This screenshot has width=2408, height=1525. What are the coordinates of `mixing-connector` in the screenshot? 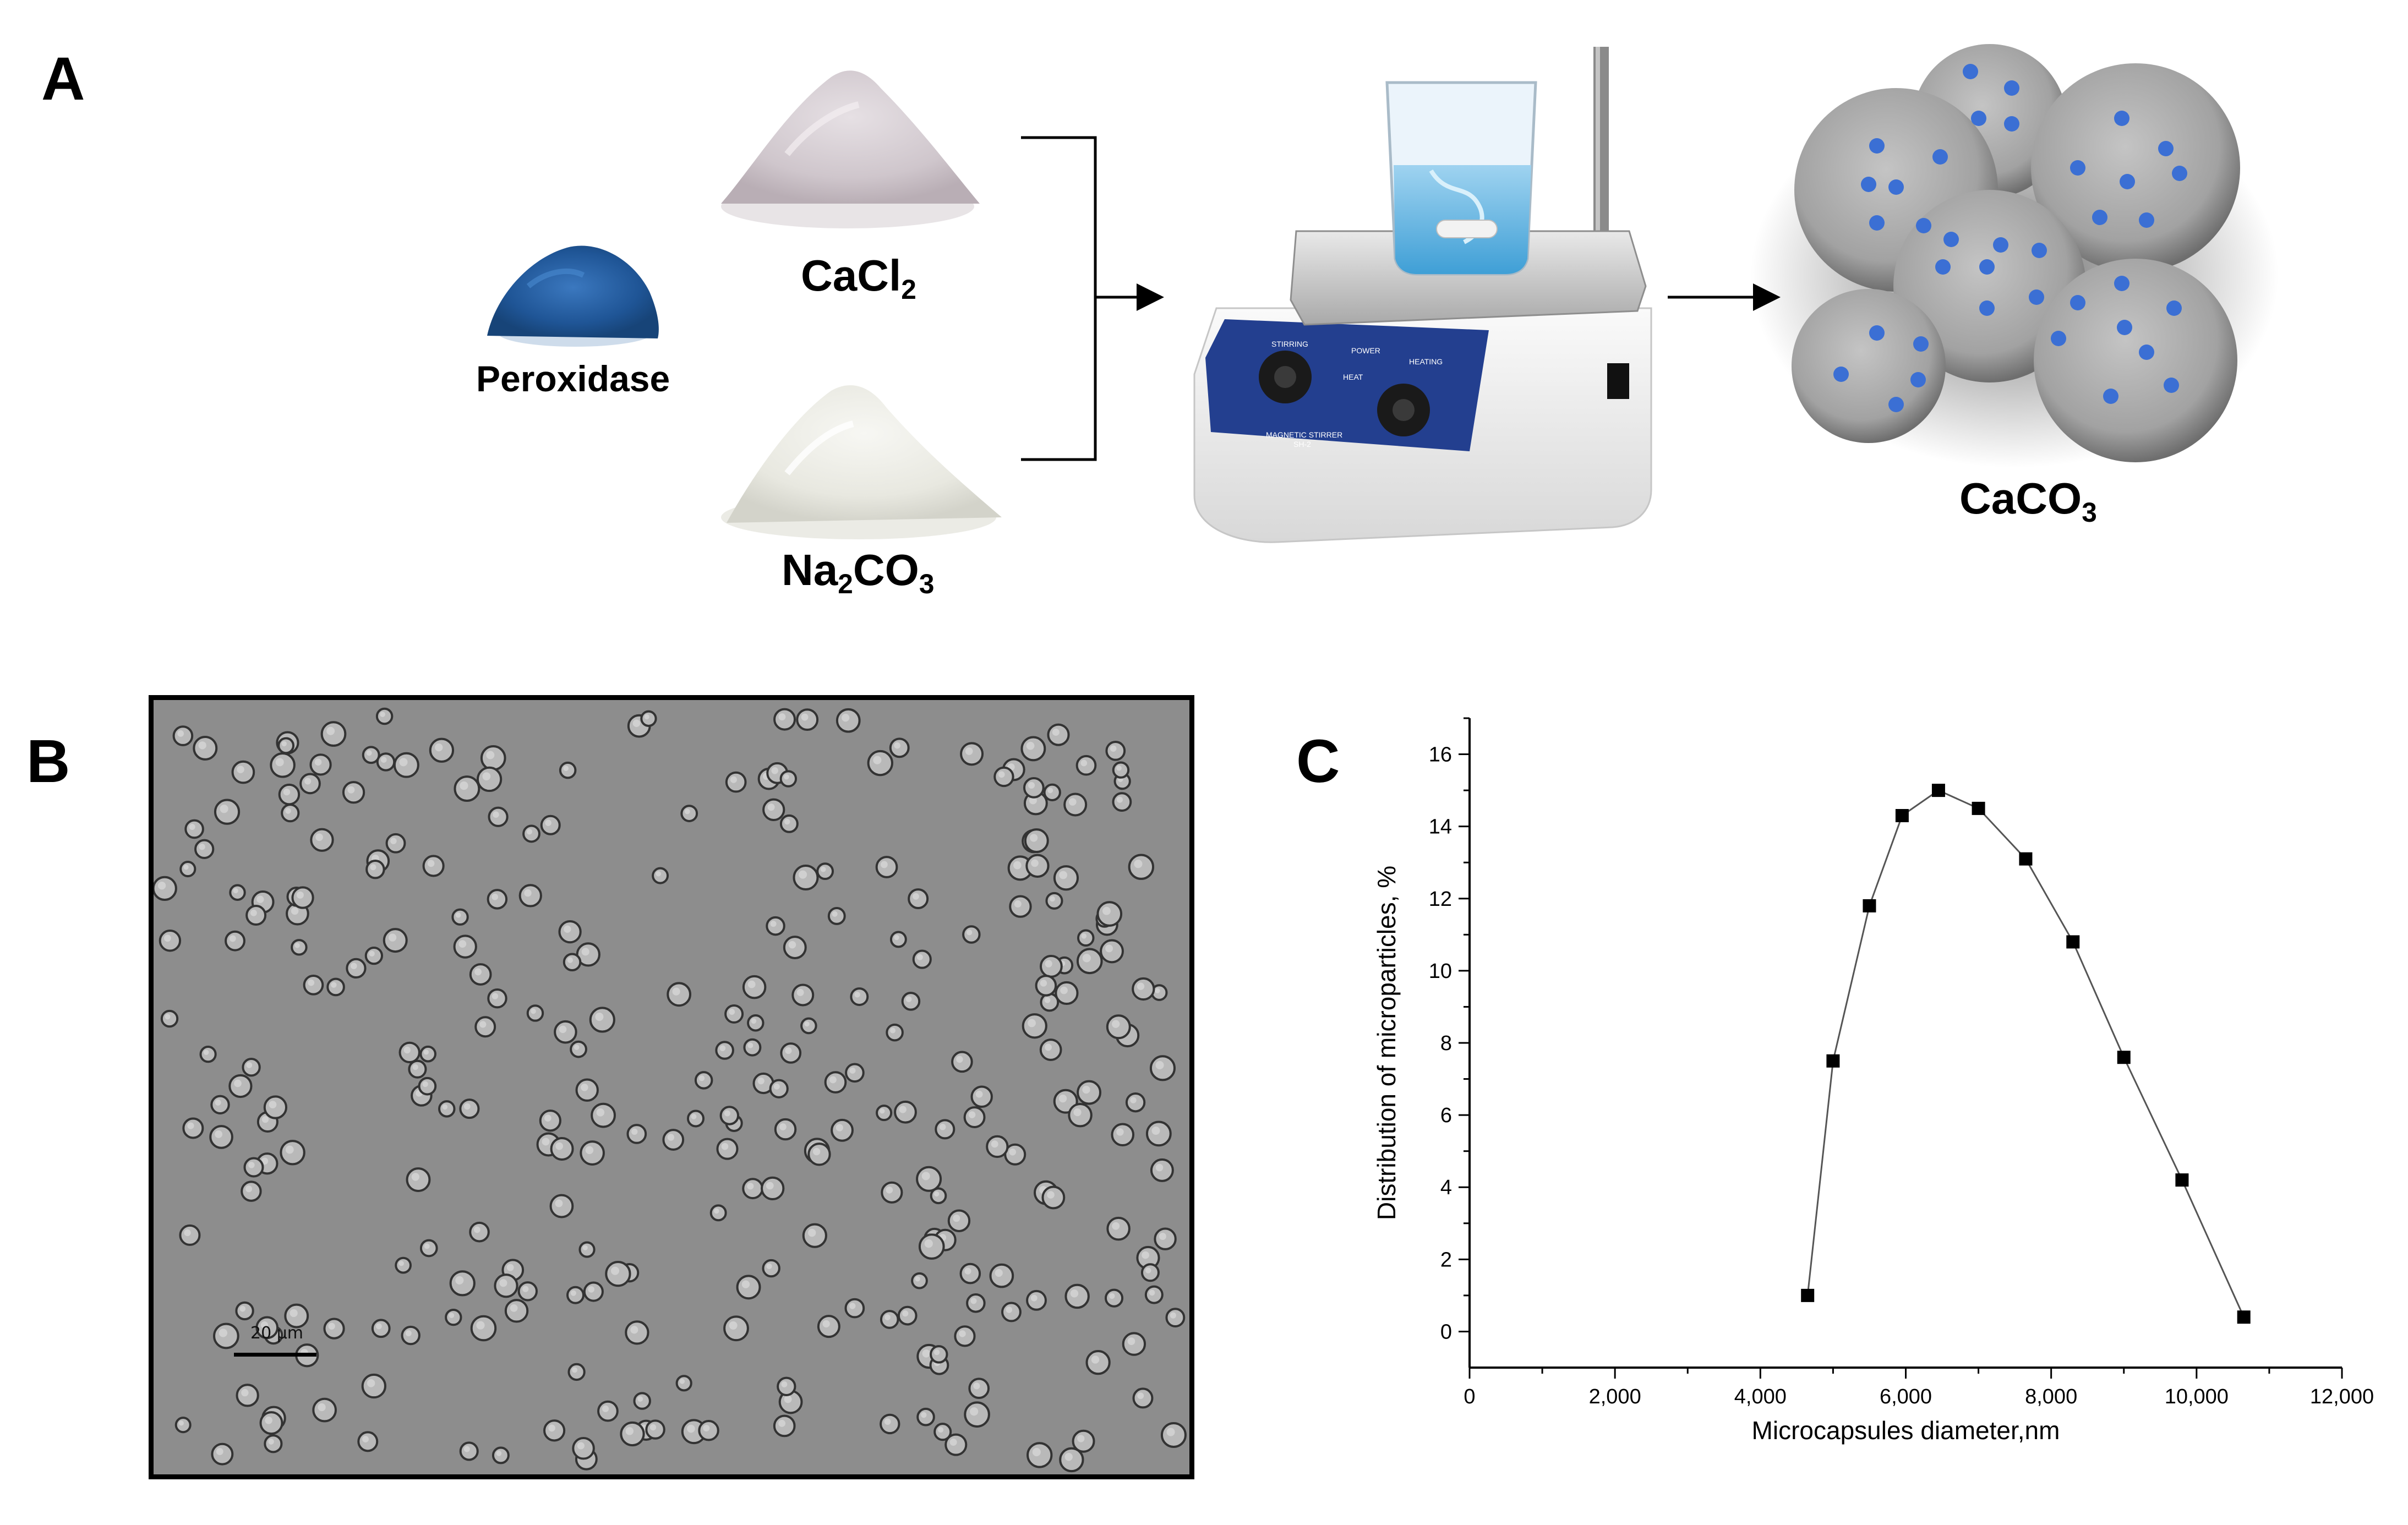 It's located at (1092, 298).